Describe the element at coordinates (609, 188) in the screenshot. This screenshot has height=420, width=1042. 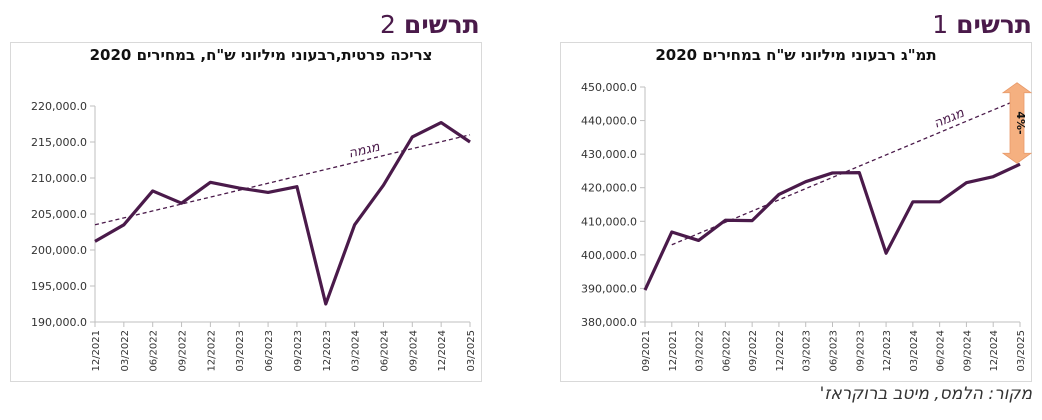
I see `y-tick-label: 420,000.0` at that location.